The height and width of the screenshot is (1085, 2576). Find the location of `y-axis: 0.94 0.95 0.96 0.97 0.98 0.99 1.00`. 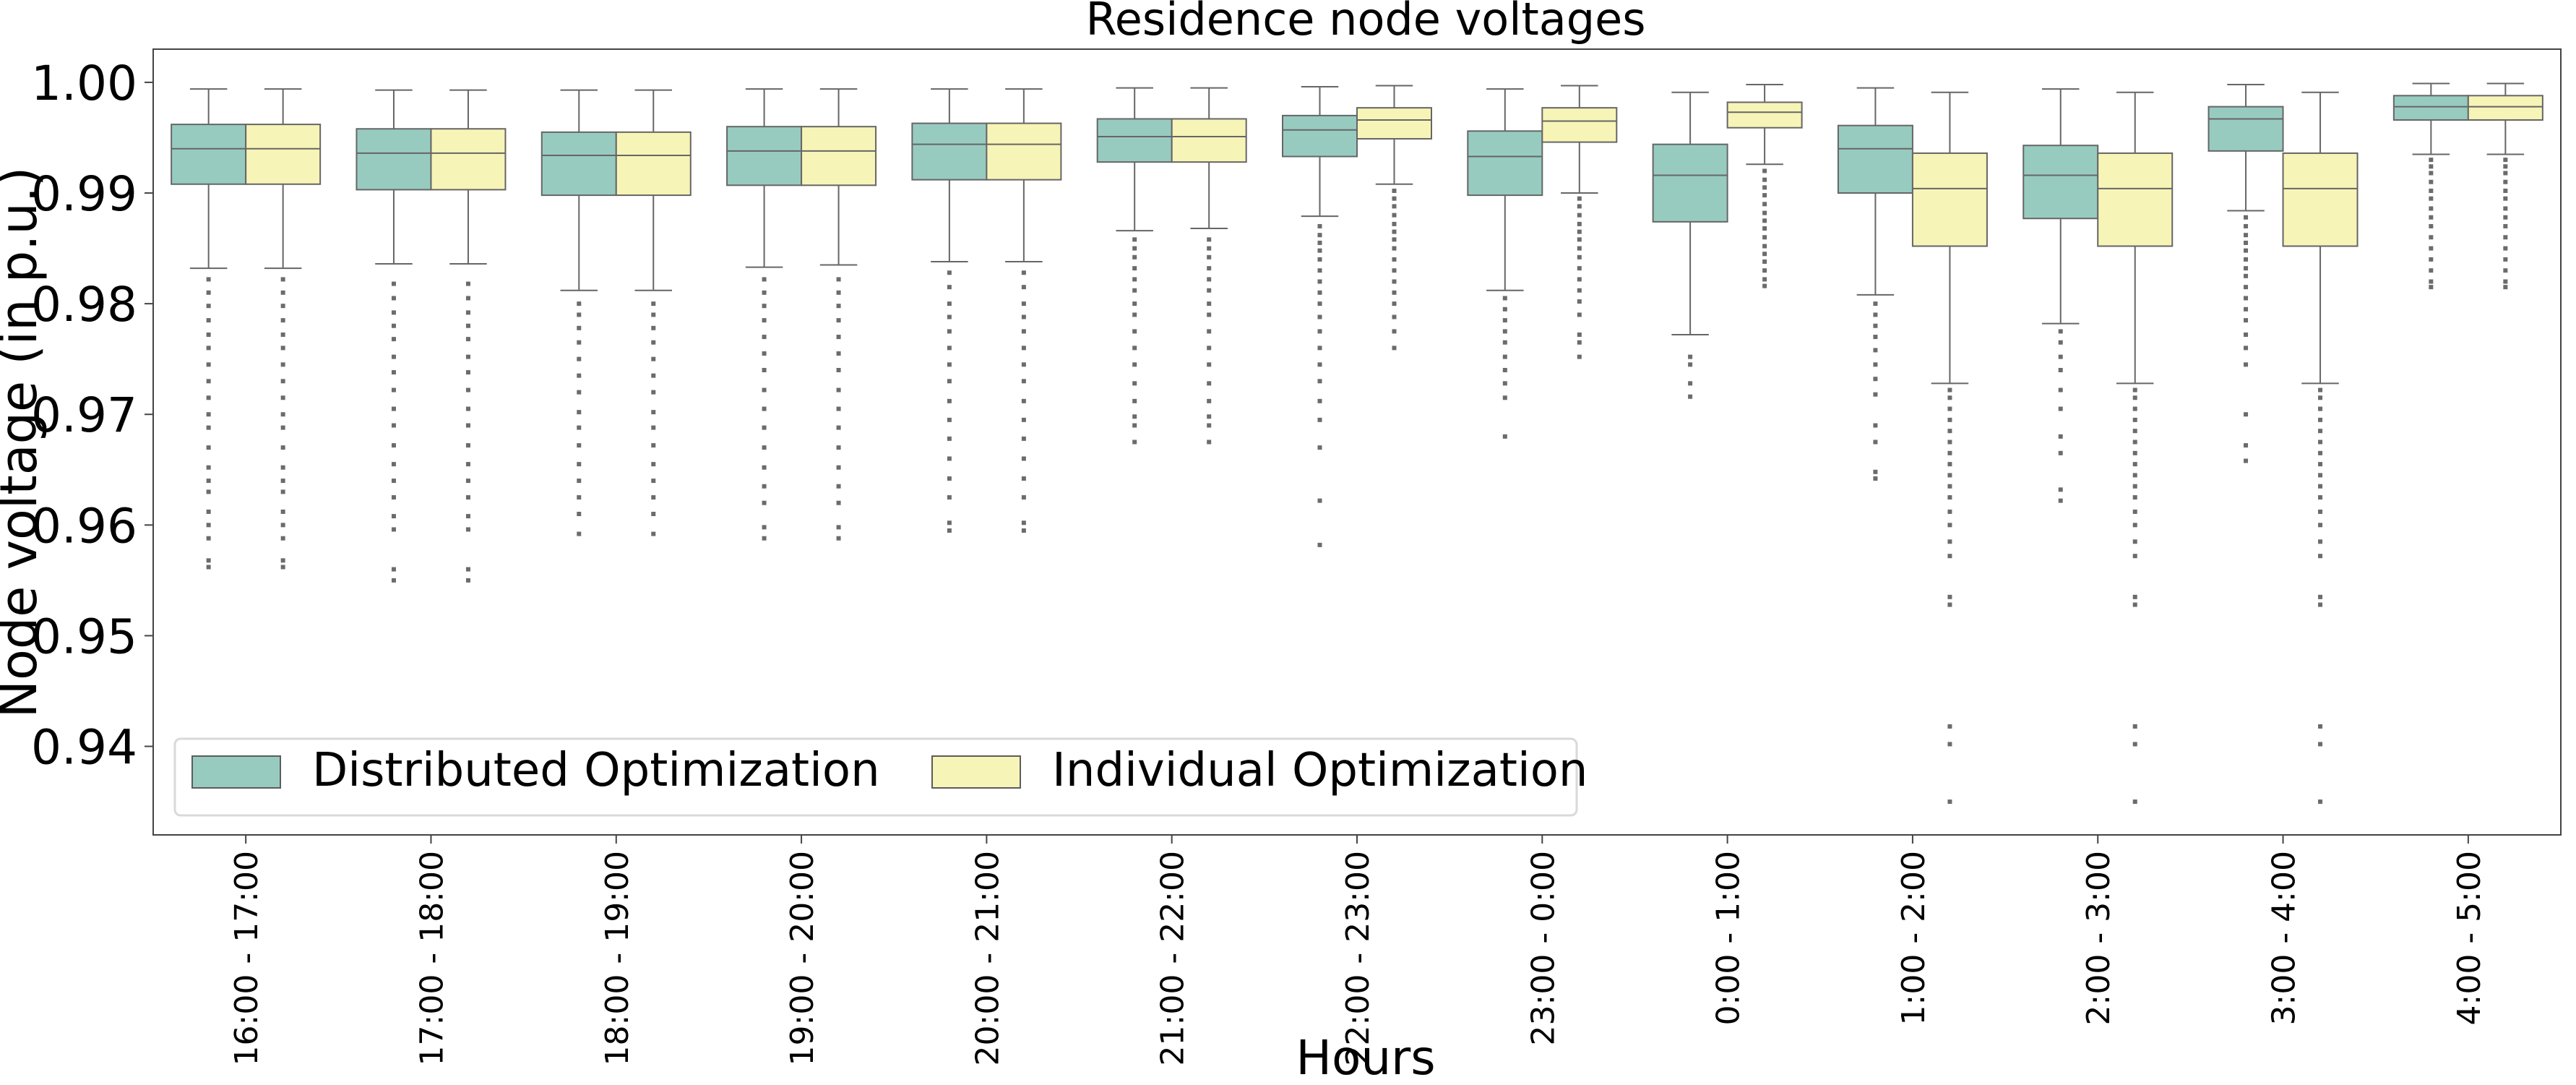

y-axis: 0.94 0.95 0.96 0.97 0.98 0.99 1.00 is located at coordinates (92, 416).